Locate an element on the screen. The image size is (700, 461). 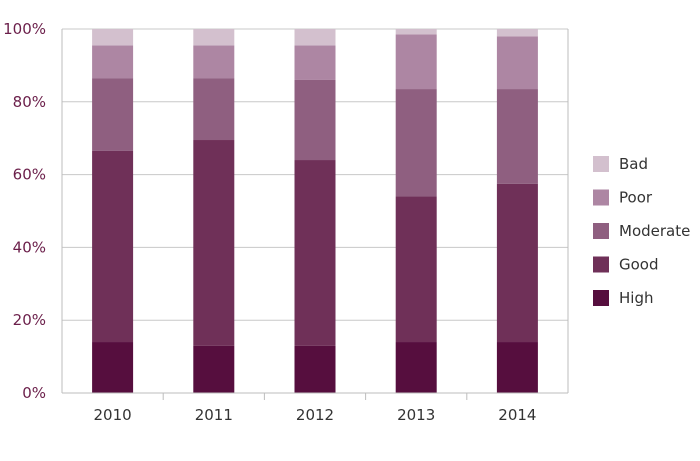
bar-segment-poor-2012 is located at coordinates (315, 62).